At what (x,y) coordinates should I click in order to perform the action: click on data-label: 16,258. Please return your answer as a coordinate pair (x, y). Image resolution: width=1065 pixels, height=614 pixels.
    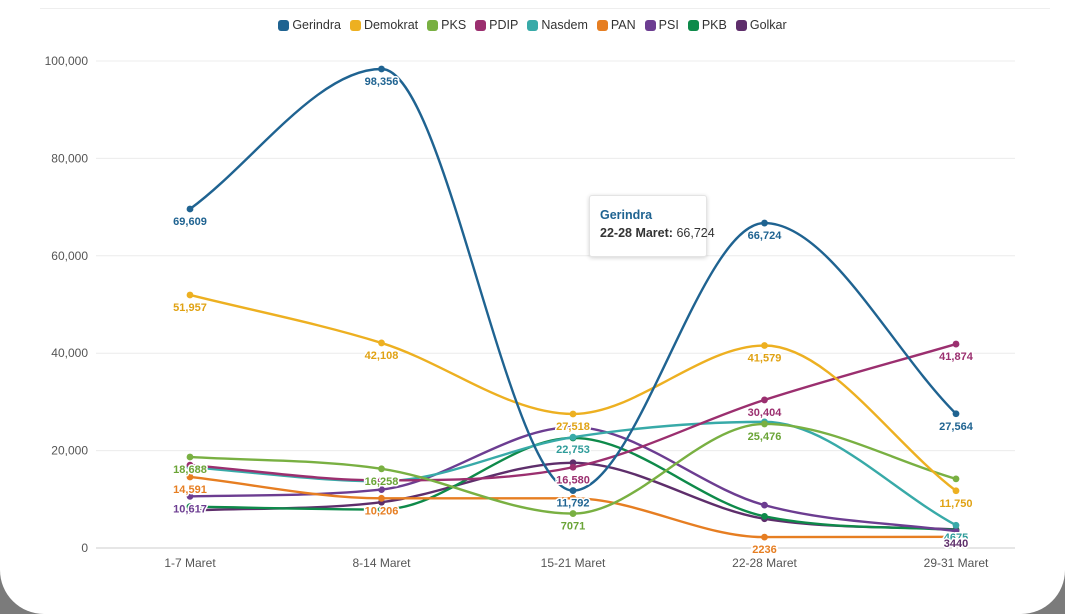
    Looking at the image, I should click on (382, 482).